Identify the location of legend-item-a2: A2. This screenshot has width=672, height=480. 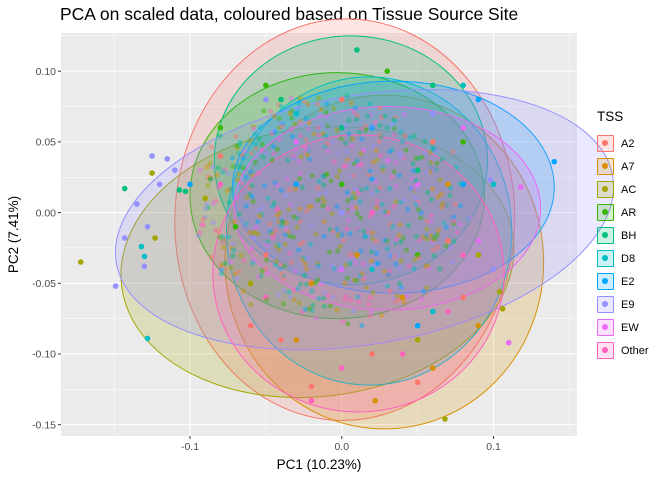
(623, 143).